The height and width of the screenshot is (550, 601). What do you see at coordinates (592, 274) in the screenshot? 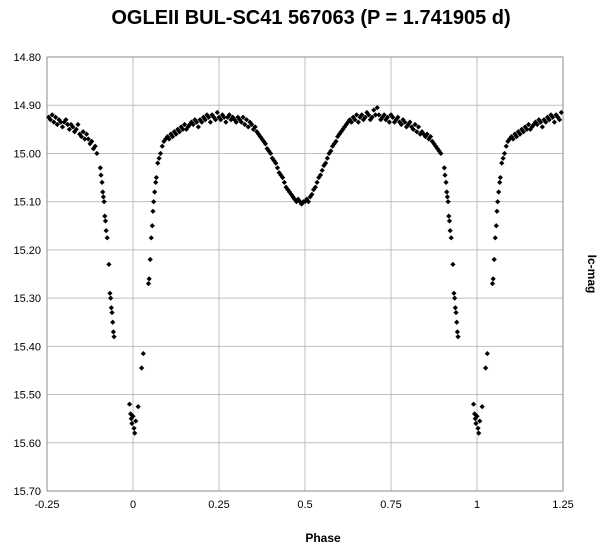
I see `y-axis-label: Ic-mag` at bounding box center [592, 274].